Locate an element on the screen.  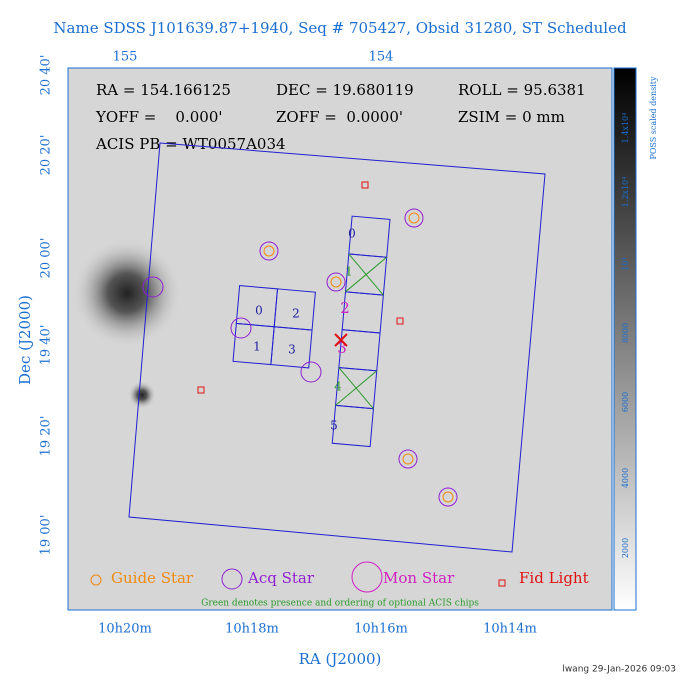
legend-mon: Mon Star is located at coordinates (419, 578).